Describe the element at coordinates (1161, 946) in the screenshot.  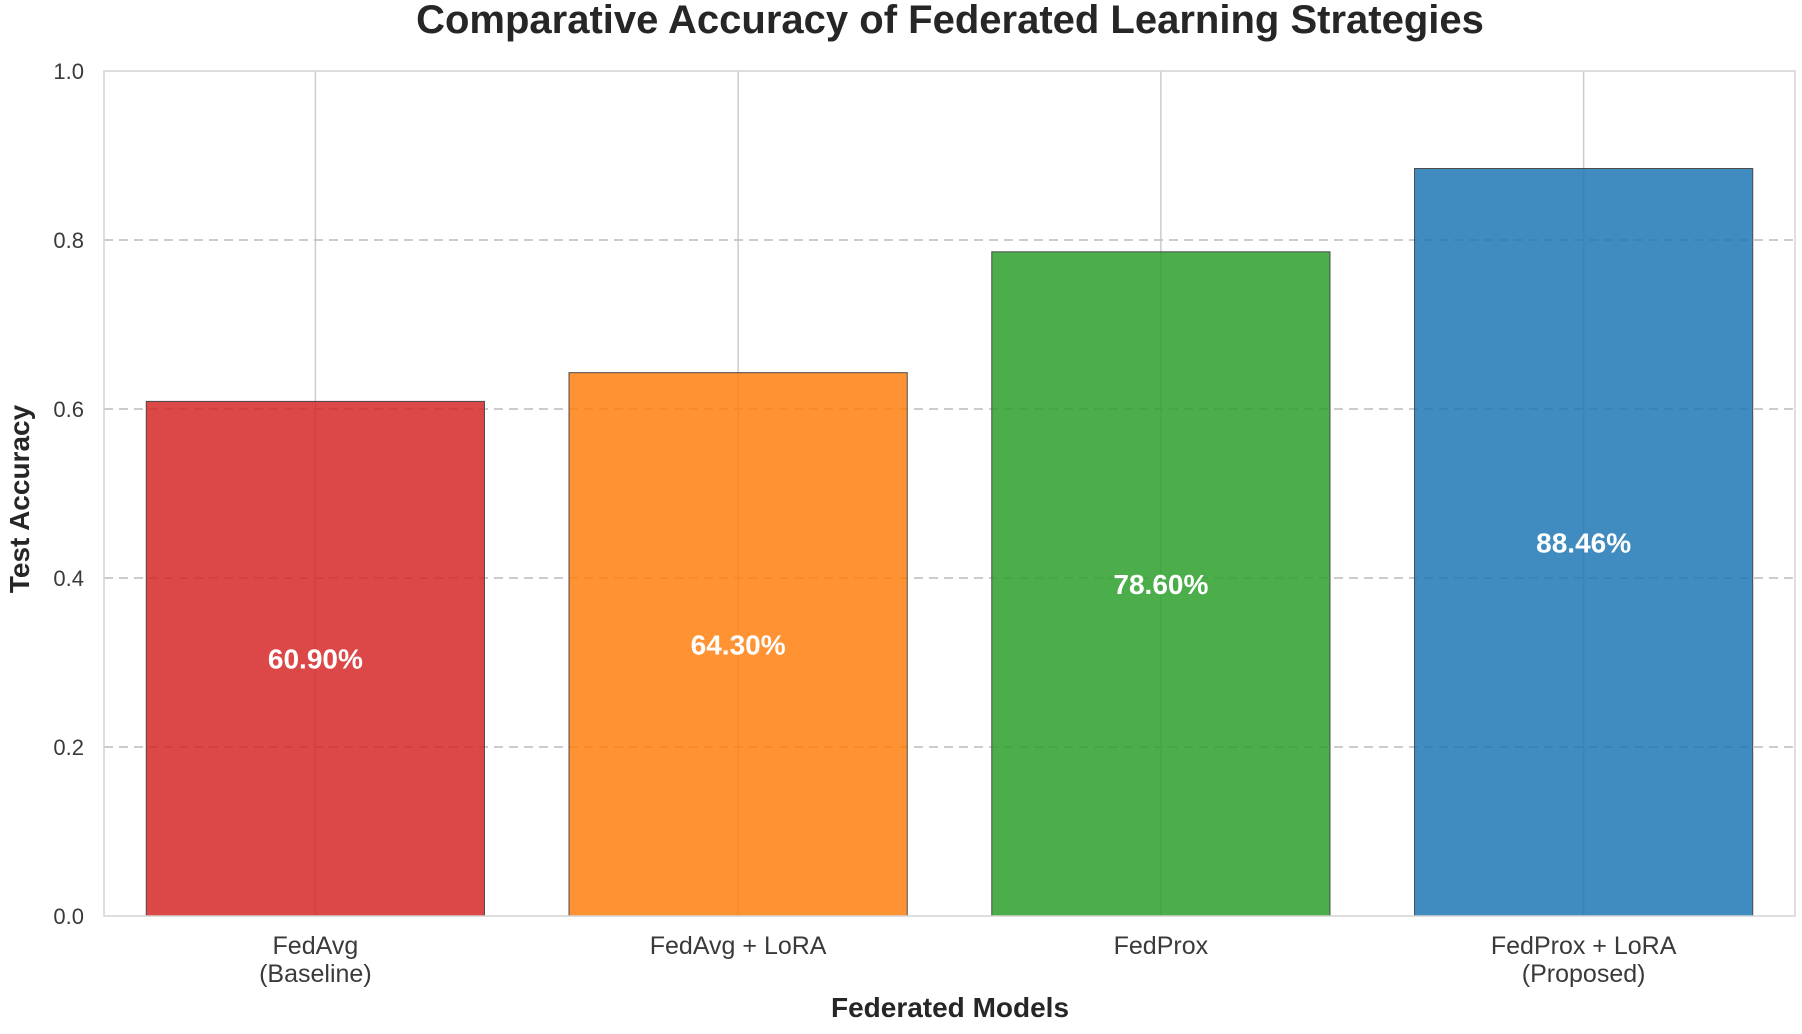
I see `x-tick-label: FedProx` at that location.